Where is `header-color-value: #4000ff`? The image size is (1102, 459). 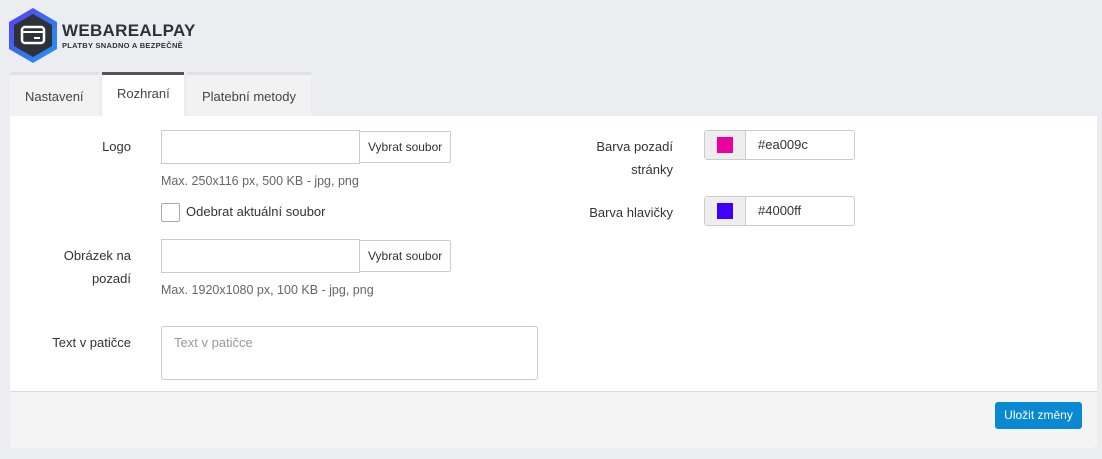
header-color-value: #4000ff is located at coordinates (780, 210).